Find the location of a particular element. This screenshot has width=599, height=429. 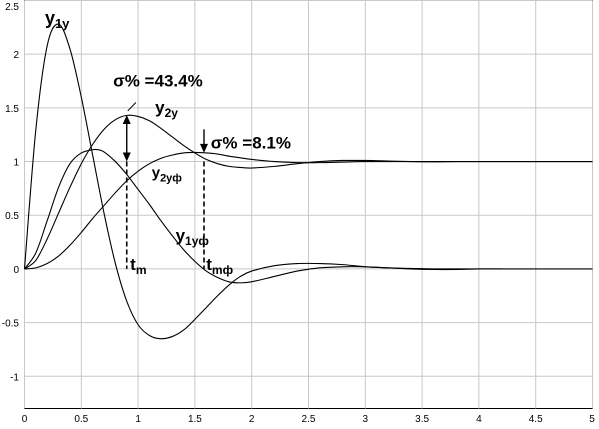

tmf-label: tmф is located at coordinates (219, 266).